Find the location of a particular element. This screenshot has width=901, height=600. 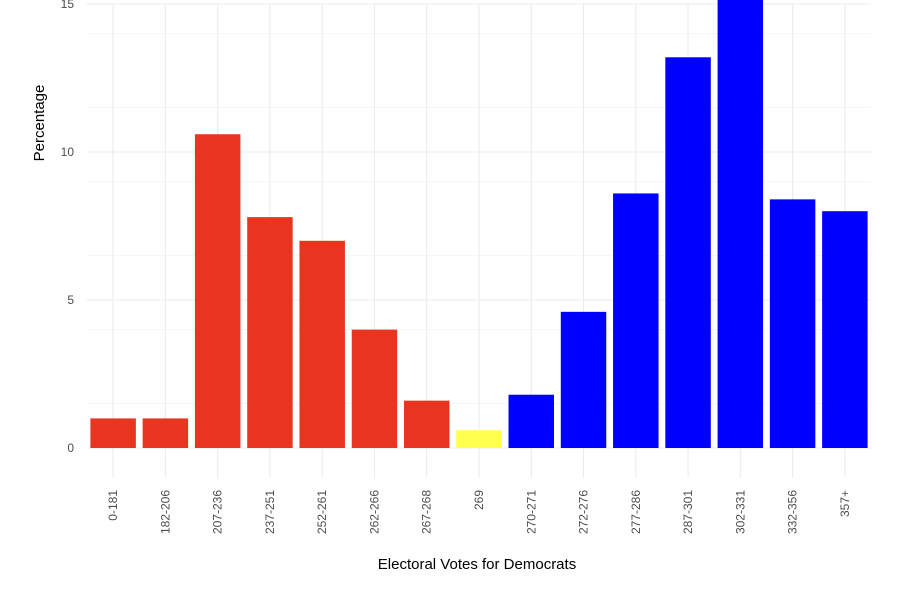

x-tick-label: 182-206 is located at coordinates (165, 512).